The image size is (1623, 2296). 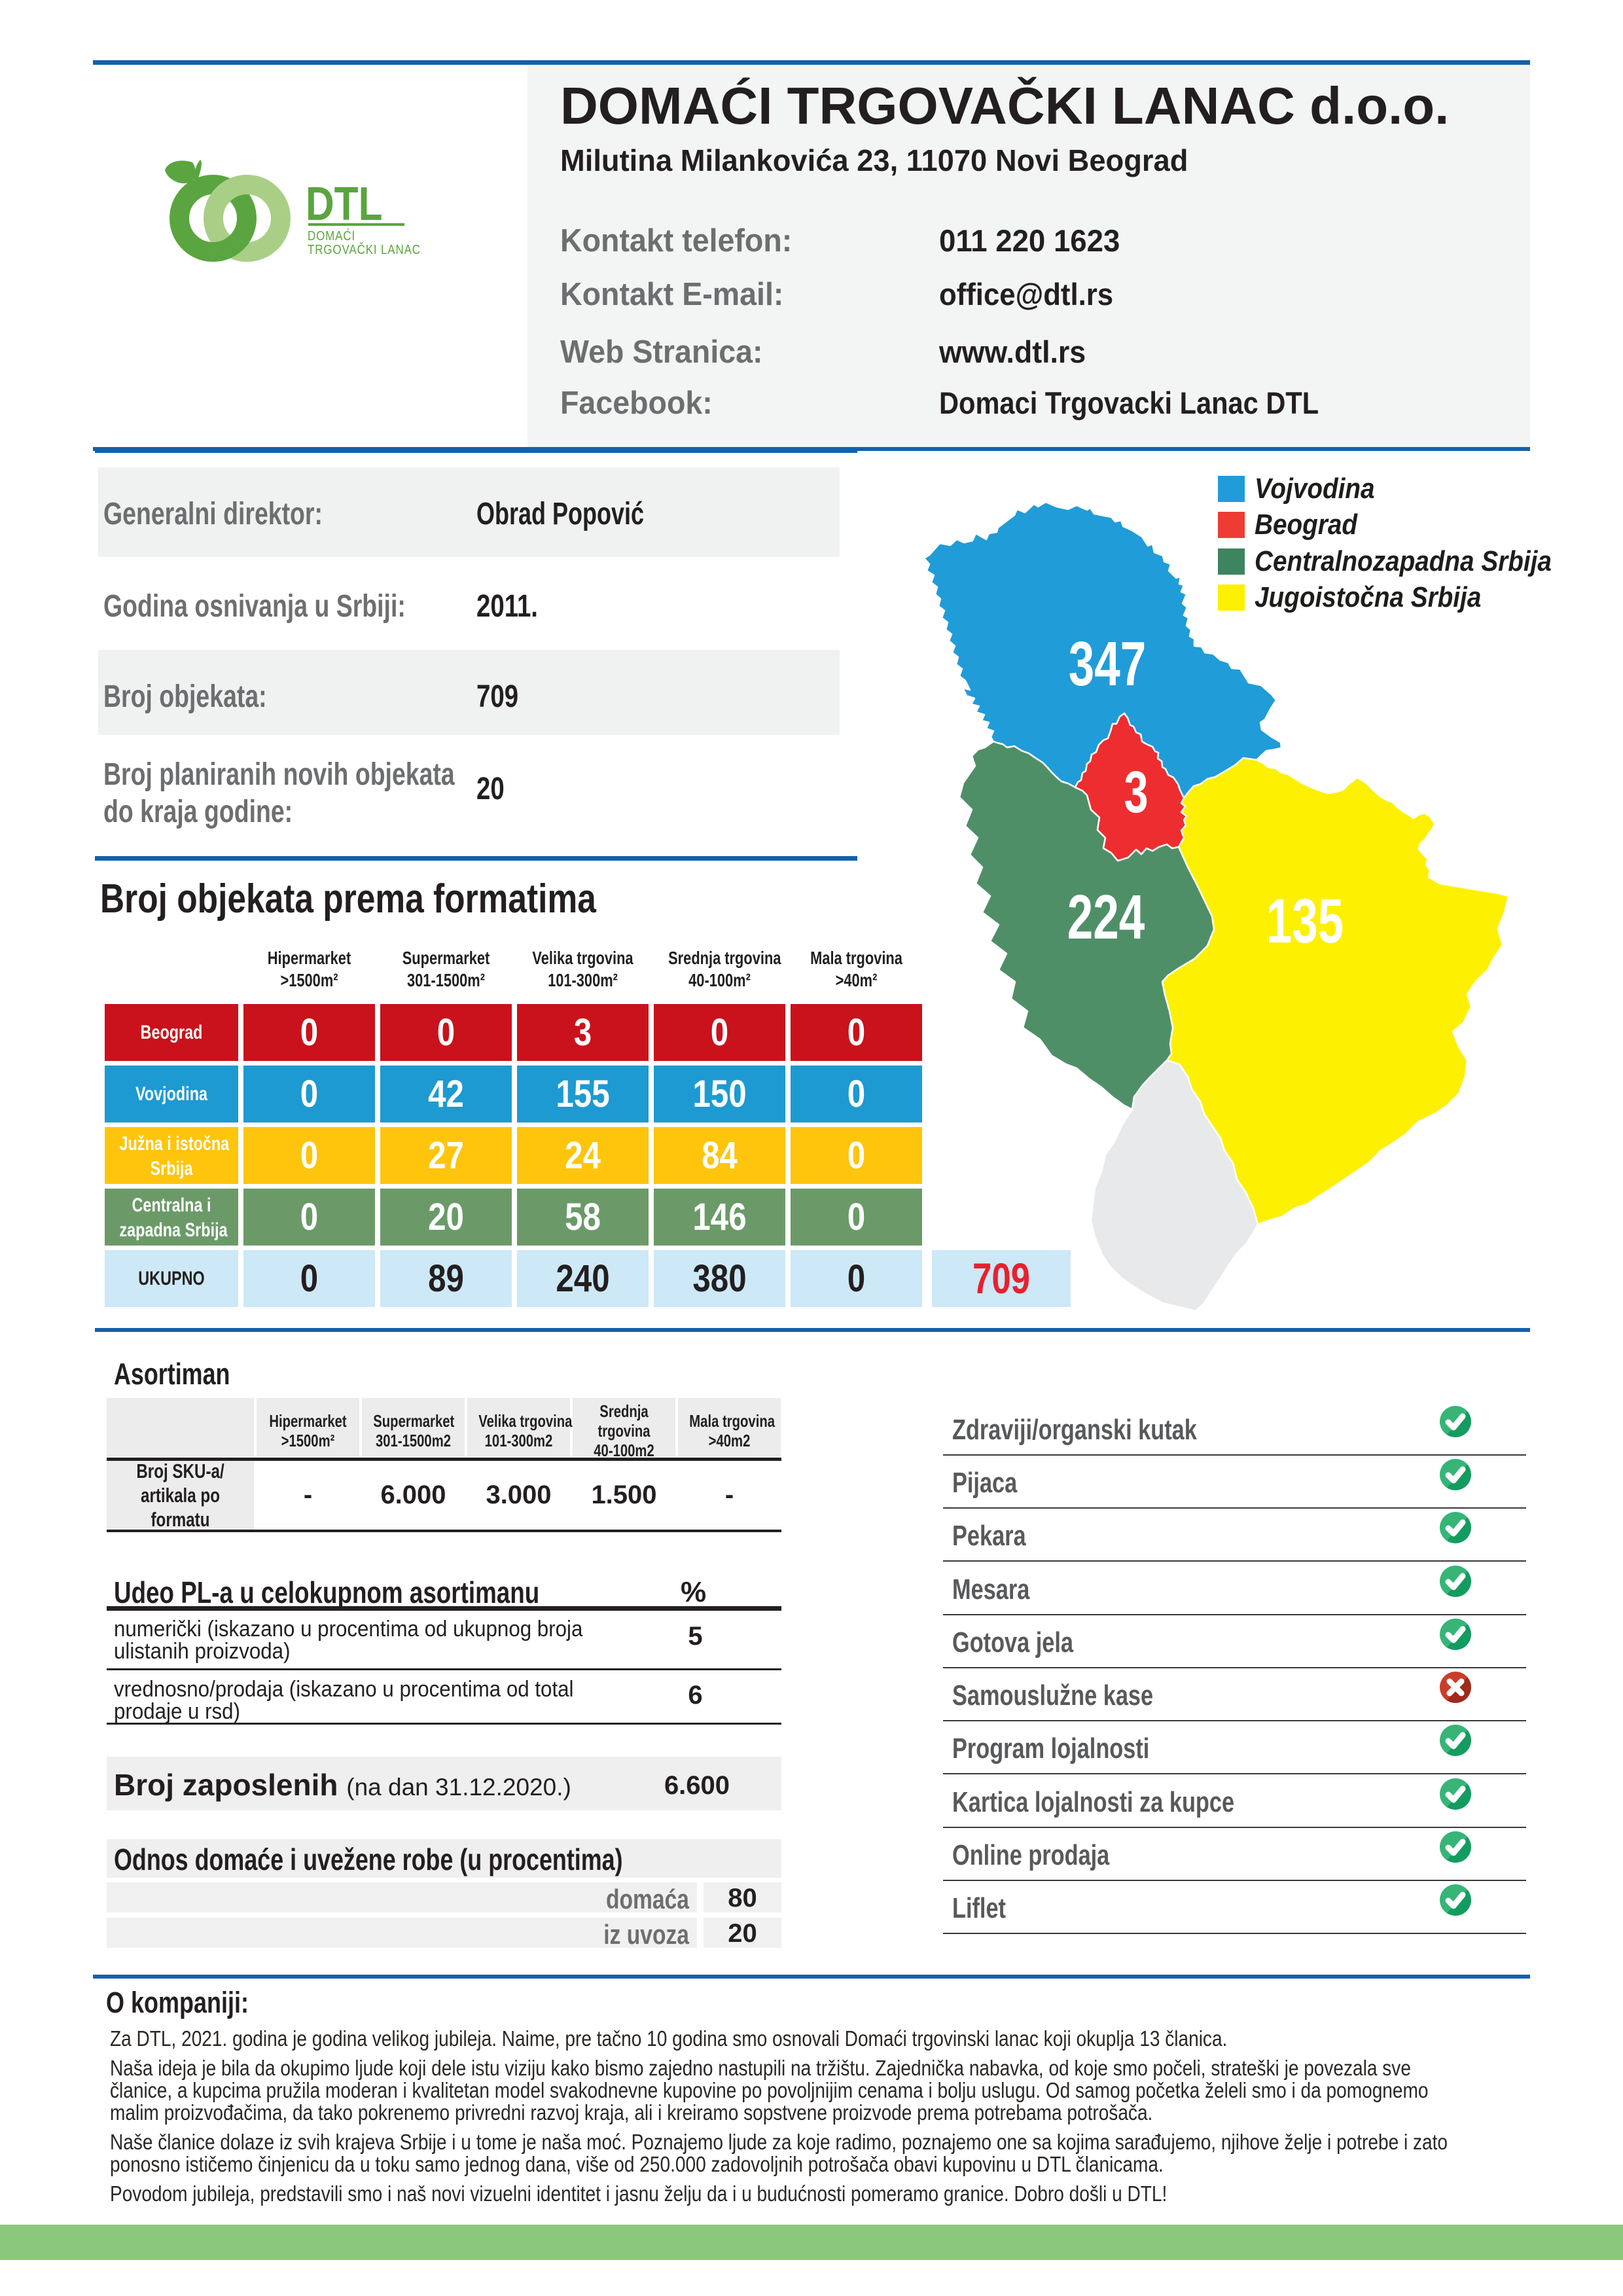 I want to click on svg-text: Beograd, so click(x=1307, y=524).